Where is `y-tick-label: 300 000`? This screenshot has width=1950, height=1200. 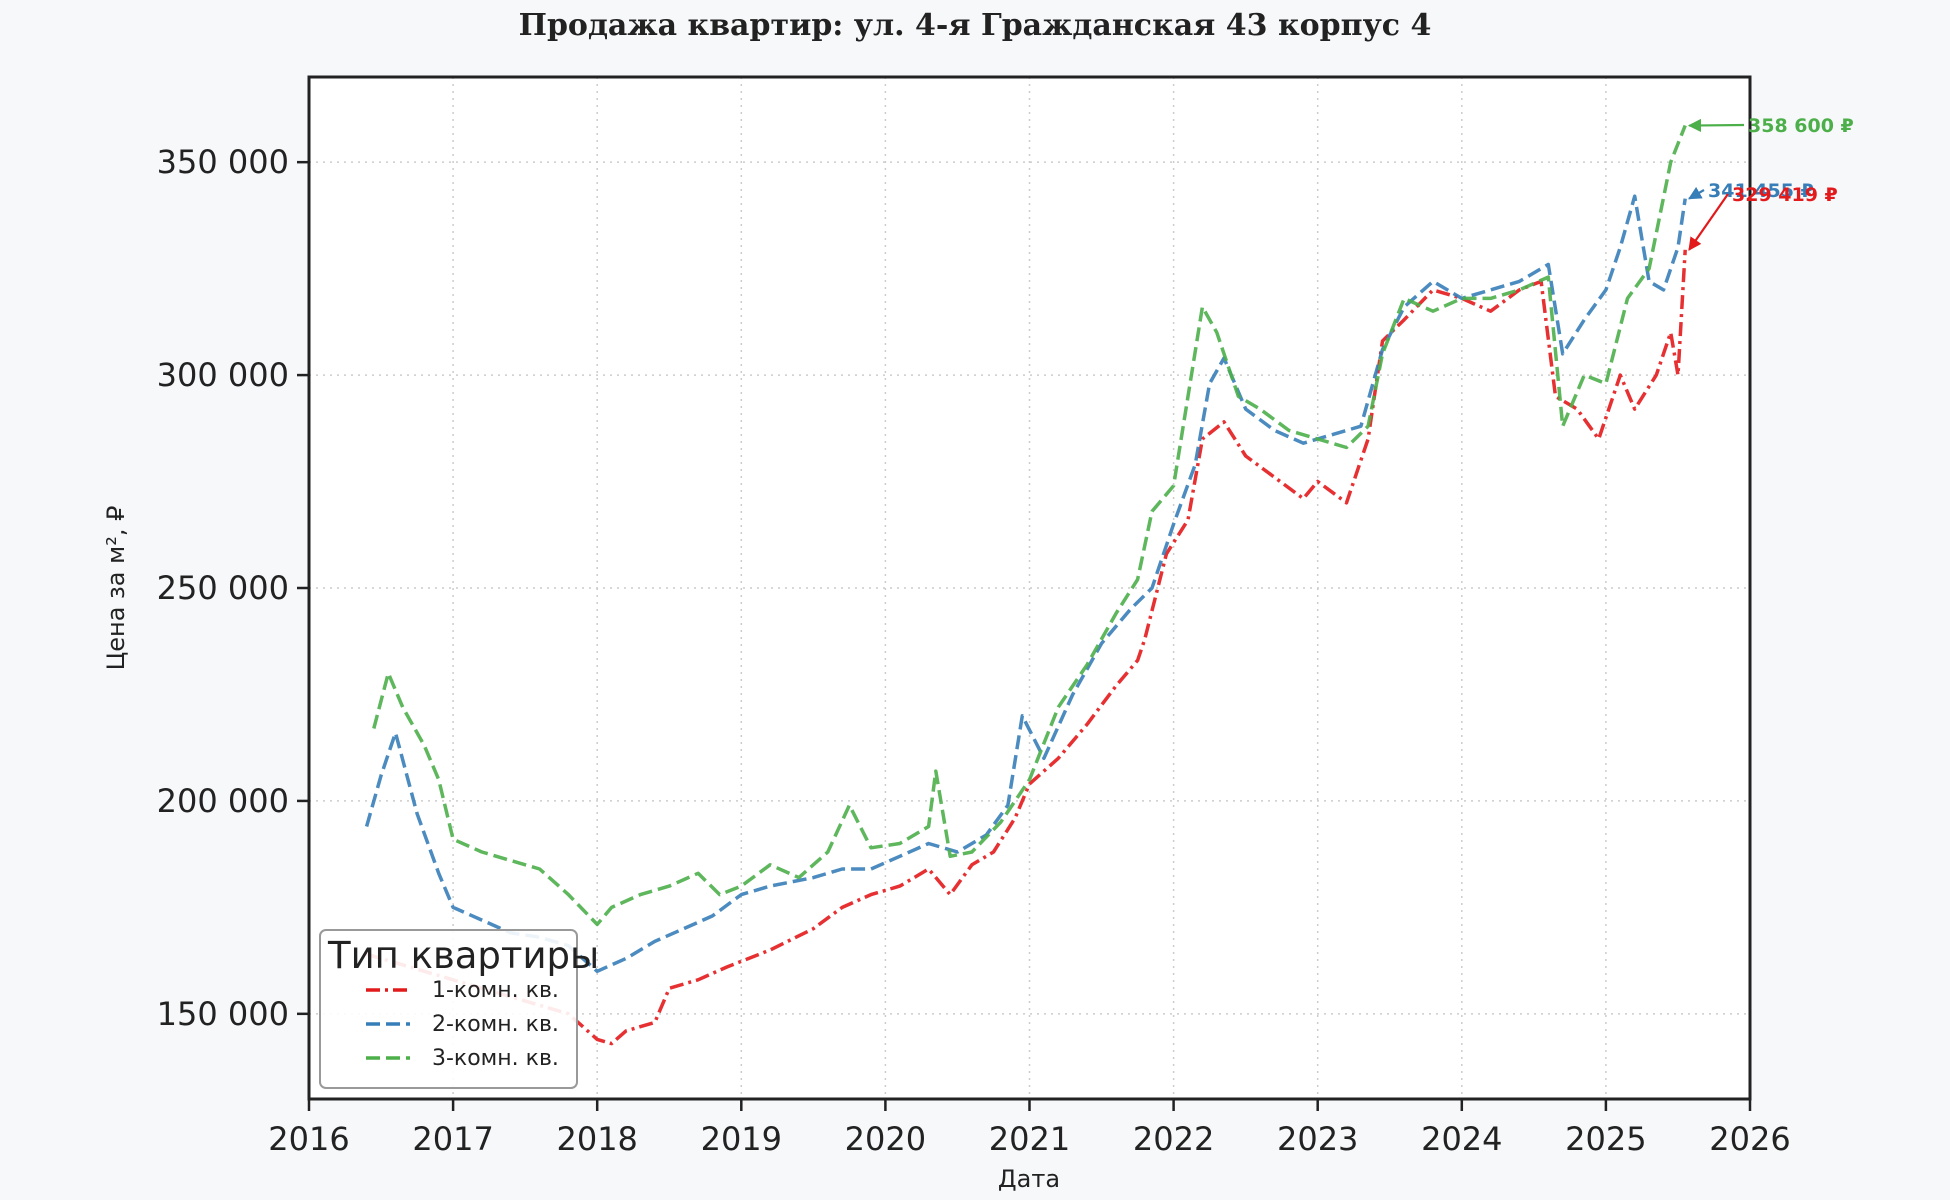
y-tick-label: 300 000 is located at coordinates (223, 375).